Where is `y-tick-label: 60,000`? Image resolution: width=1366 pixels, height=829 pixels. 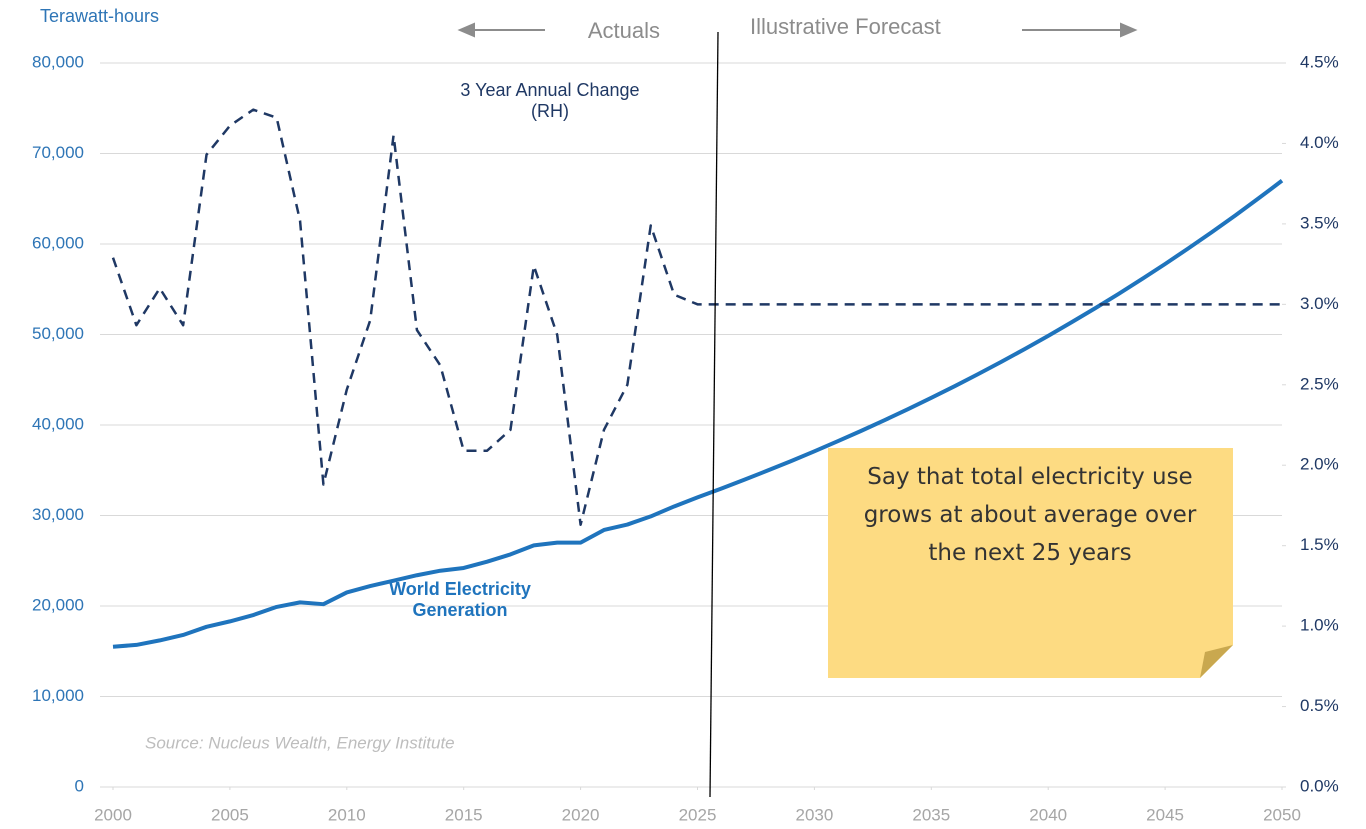 y-tick-label: 60,000 is located at coordinates (58, 242).